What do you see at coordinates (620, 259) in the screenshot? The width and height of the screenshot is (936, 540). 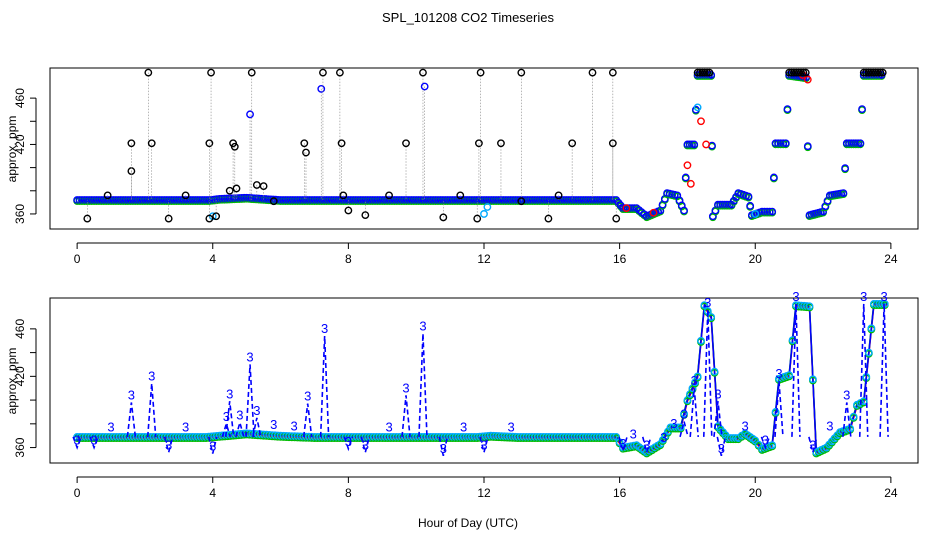 I see `x-tick-label: 16` at bounding box center [620, 259].